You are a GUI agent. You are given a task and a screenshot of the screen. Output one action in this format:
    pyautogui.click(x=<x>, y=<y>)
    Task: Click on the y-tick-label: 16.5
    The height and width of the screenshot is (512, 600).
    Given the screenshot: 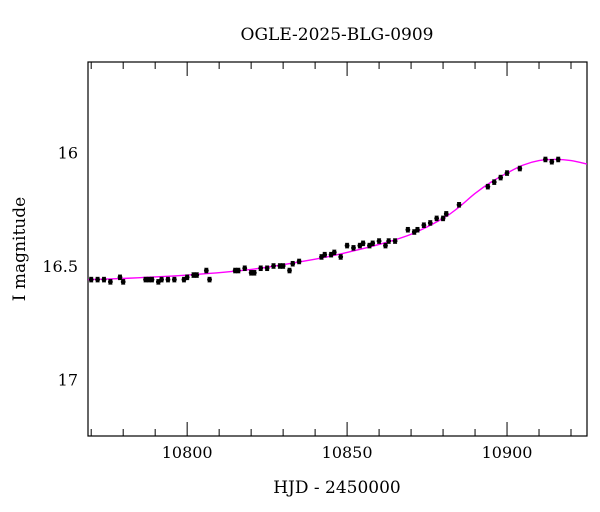 What is the action you would take?
    pyautogui.click(x=60, y=266)
    